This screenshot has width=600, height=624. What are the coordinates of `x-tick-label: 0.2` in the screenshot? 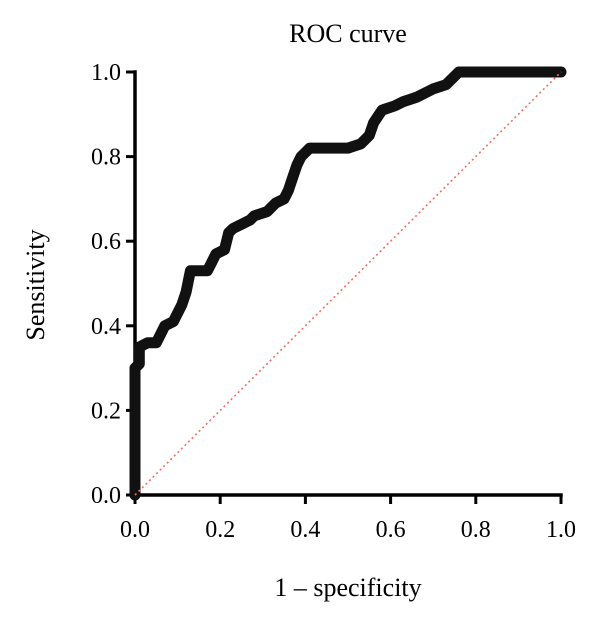 It's located at (220, 530).